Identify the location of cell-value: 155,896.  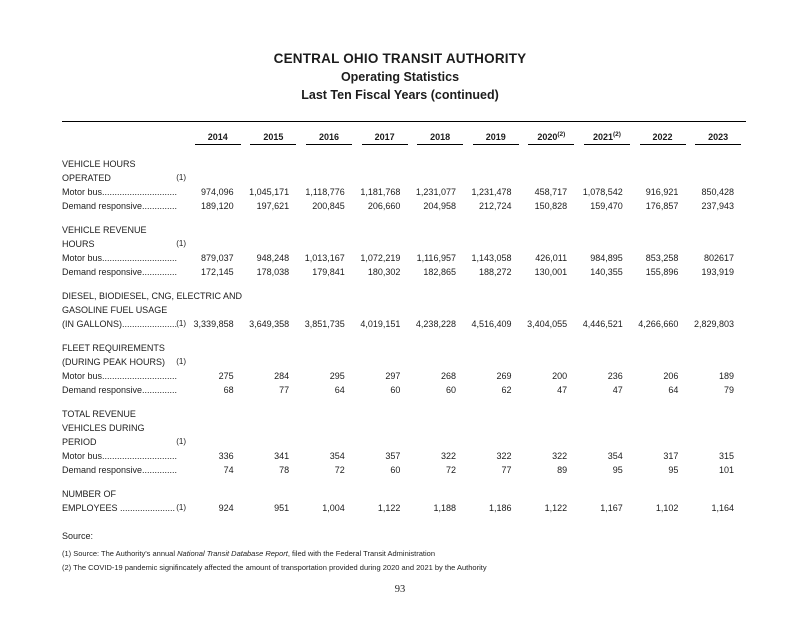
(662, 272).